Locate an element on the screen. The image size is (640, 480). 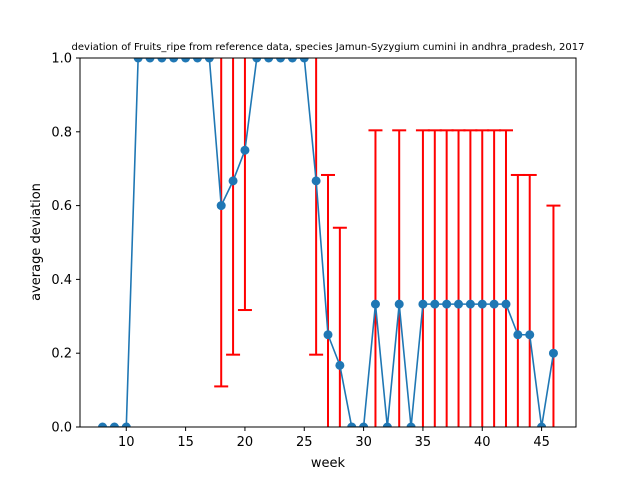
x-tick-label: 15 is located at coordinates (185, 442).